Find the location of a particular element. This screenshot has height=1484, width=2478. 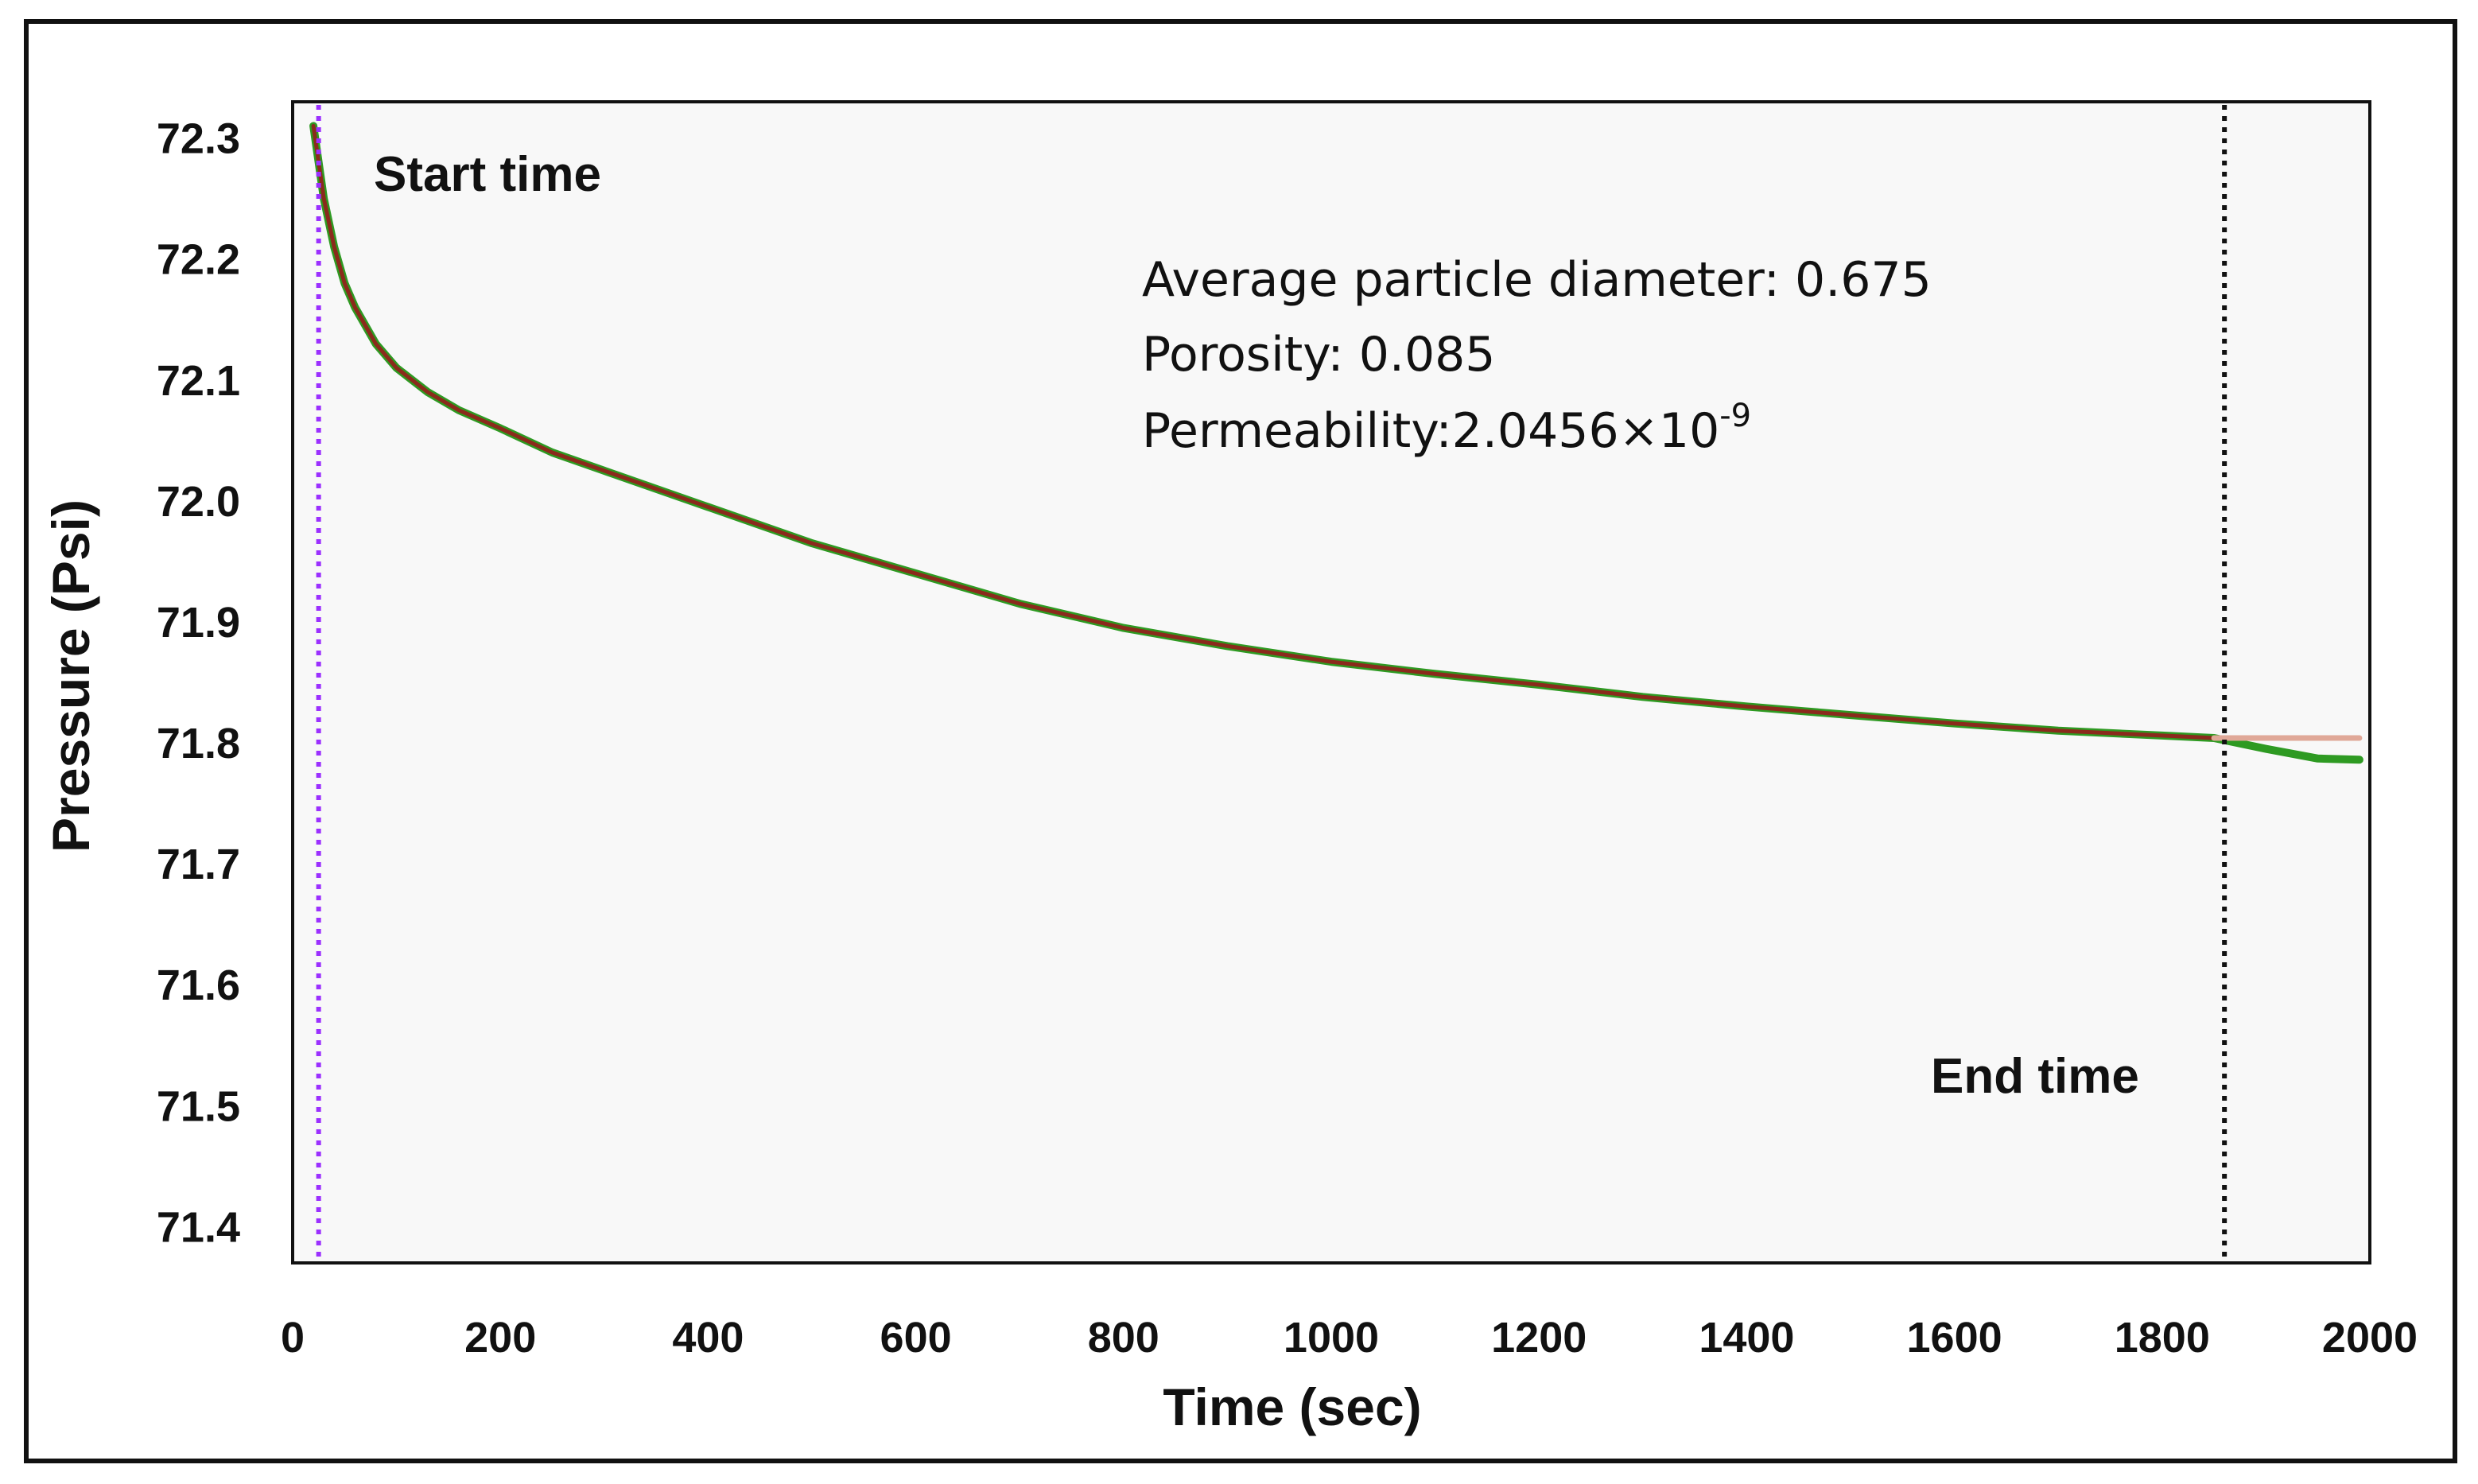

x-axis-title: Time (sec) is located at coordinates (1292, 1406).